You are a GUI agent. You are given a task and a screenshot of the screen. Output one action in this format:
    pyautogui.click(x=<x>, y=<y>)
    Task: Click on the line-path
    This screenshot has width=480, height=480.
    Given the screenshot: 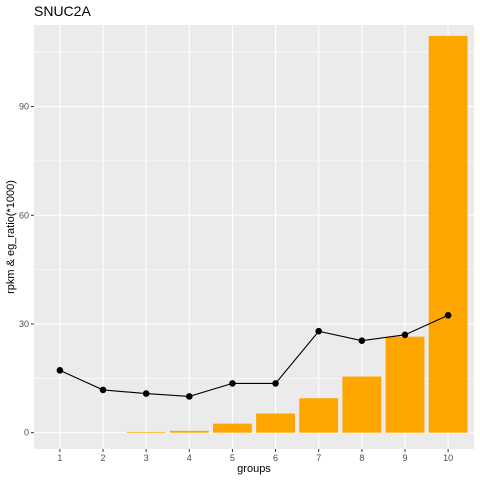 What is the action you would take?
    pyautogui.click(x=254, y=356)
    